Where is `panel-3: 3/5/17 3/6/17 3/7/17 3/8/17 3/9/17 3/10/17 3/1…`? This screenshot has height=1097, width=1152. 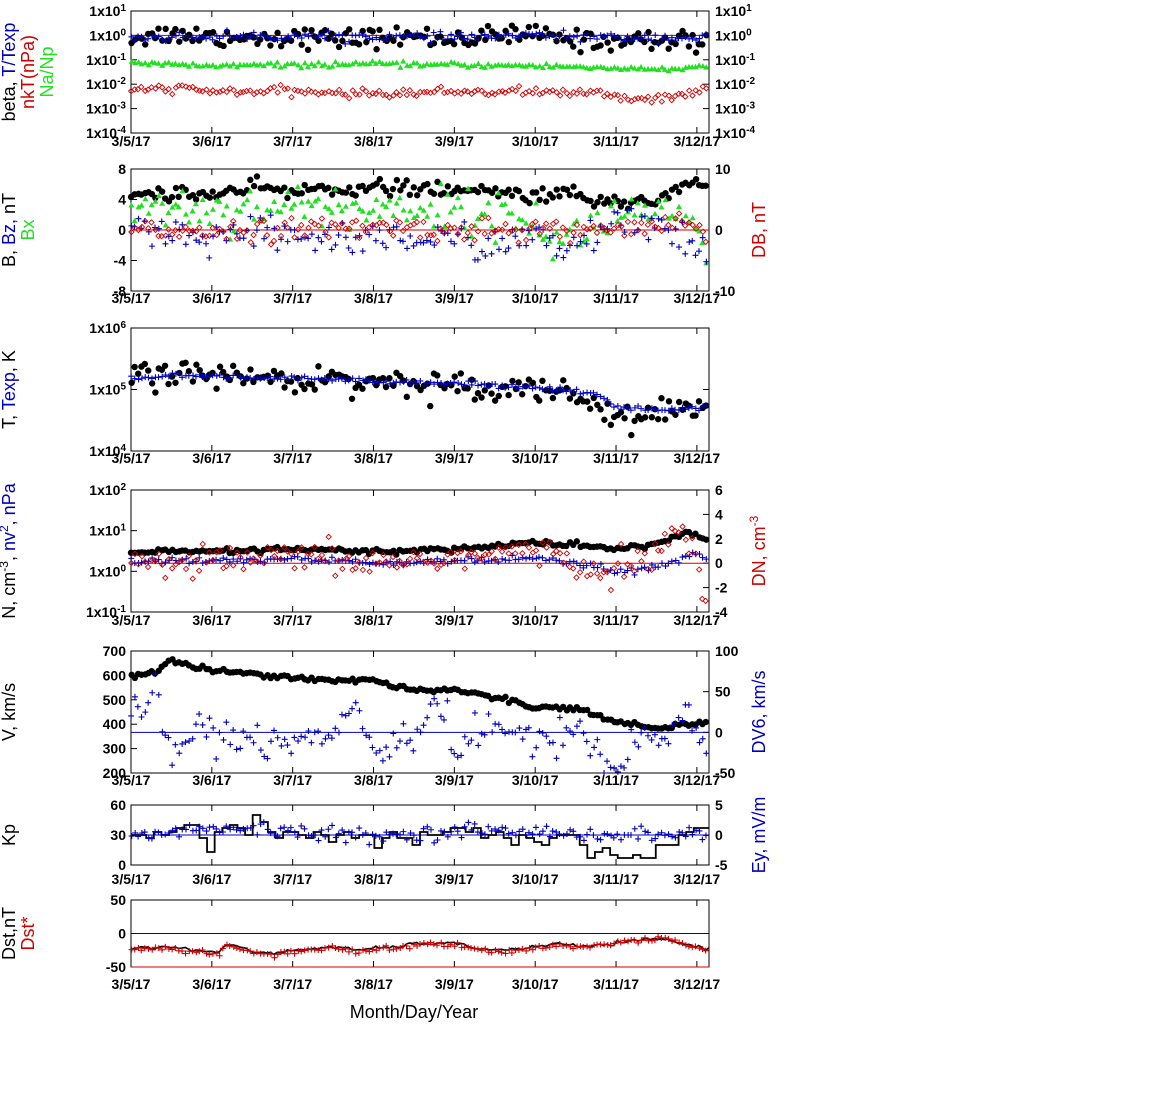 panel-3: 3/5/17 3/6/17 3/7/17 3/8/17 3/9/17 3/10/17 3/1… is located at coordinates (360, 393).